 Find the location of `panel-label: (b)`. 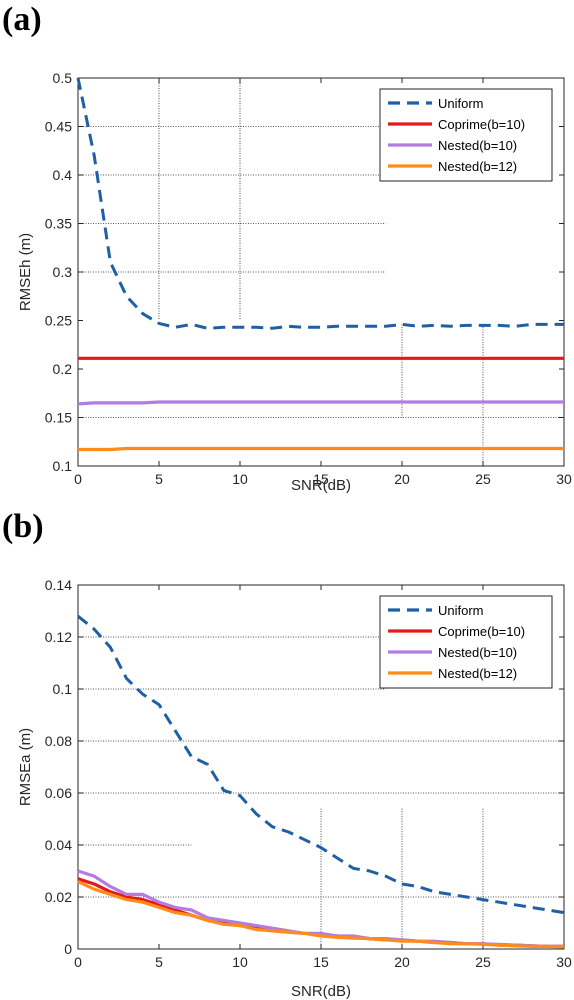

panel-label: (b) is located at coordinates (23, 526).